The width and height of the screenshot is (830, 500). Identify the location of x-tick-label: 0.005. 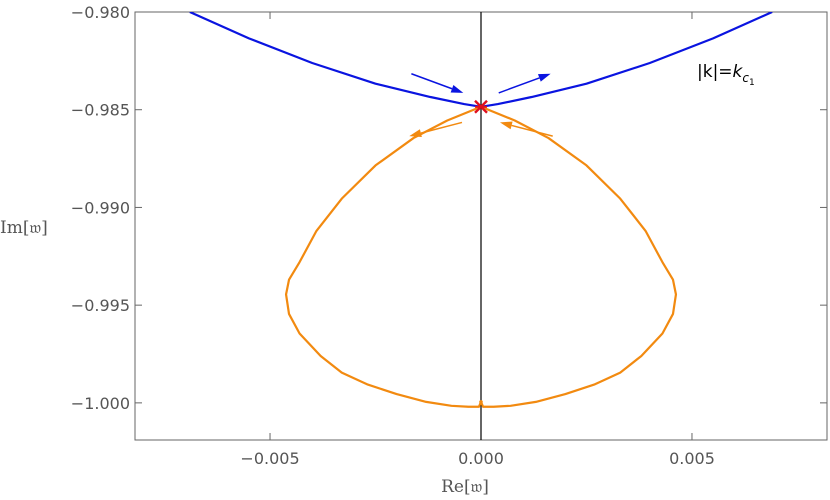
(692, 458).